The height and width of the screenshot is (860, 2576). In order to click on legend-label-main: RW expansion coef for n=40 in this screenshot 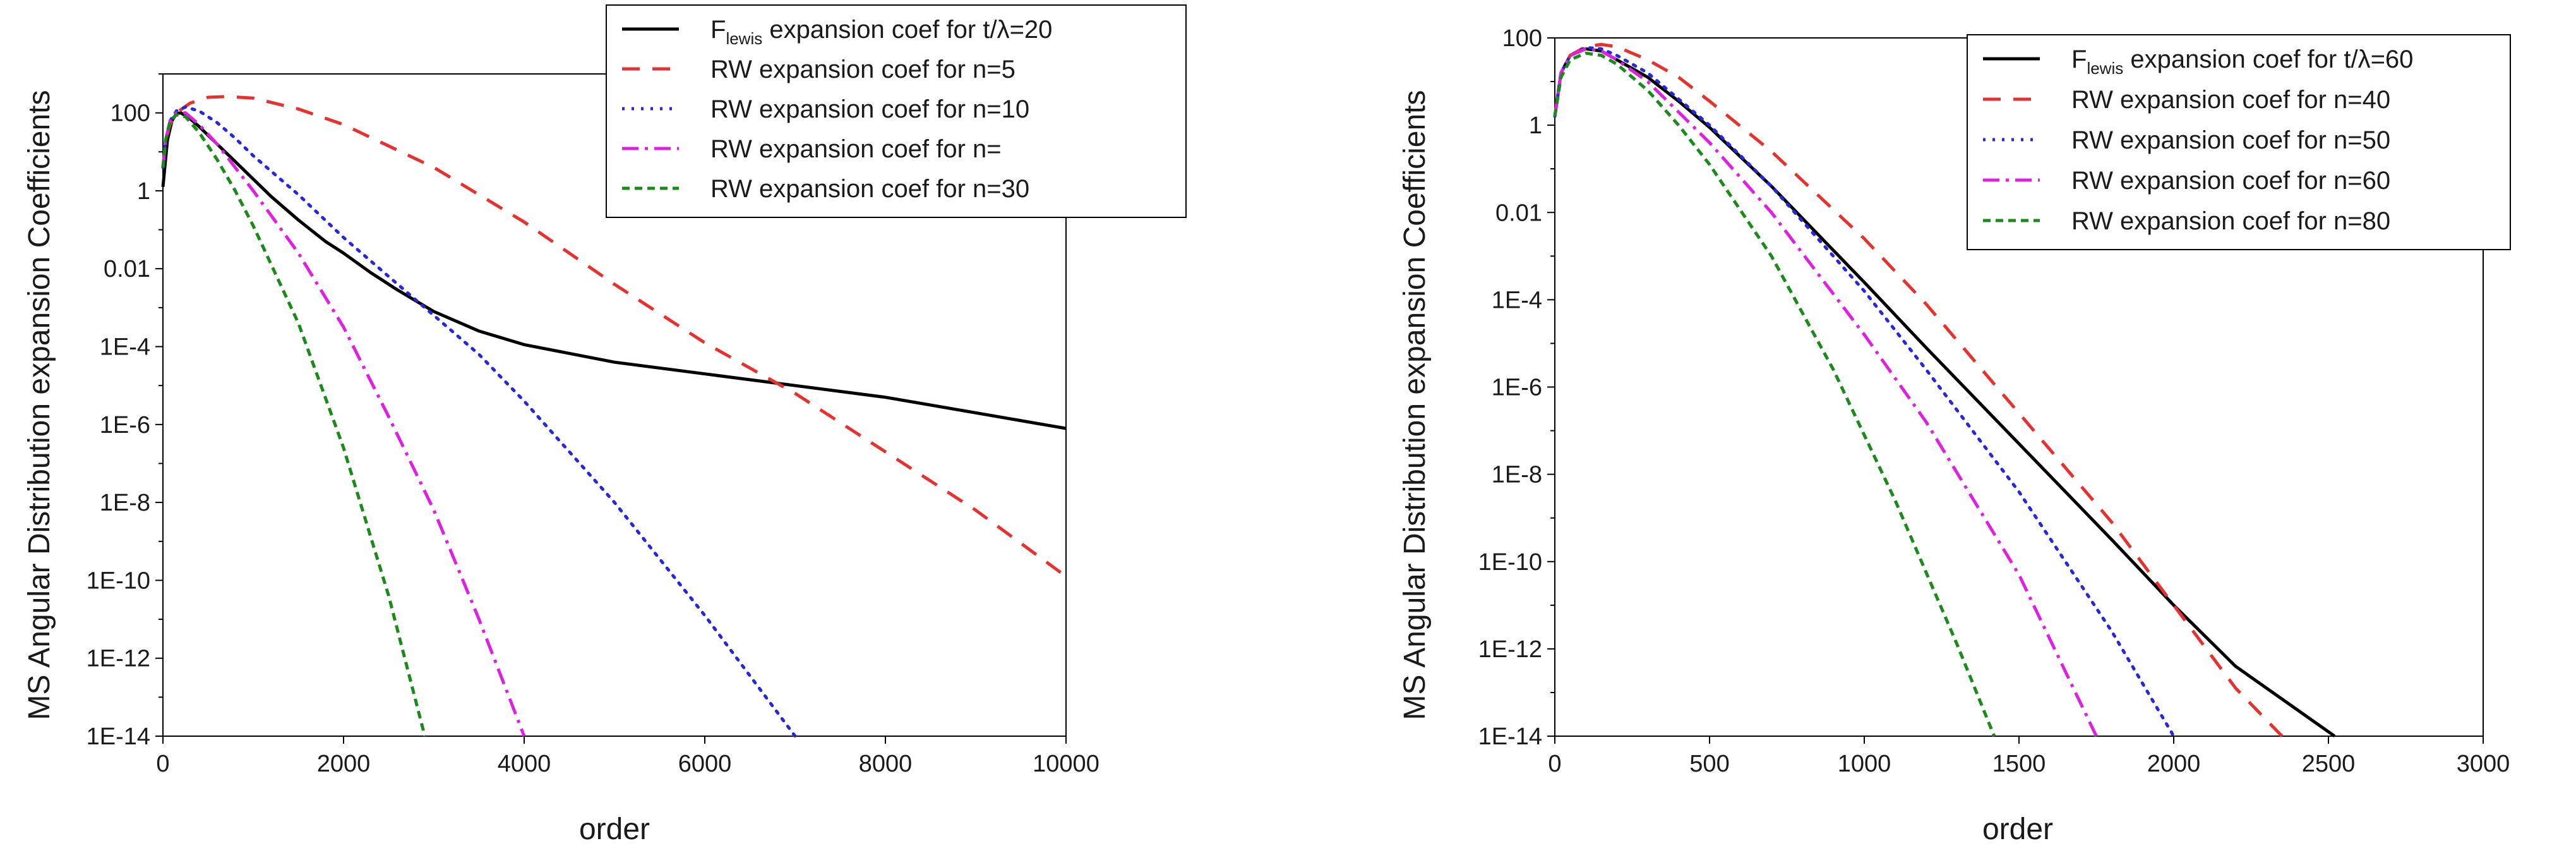, I will do `click(2230, 100)`.